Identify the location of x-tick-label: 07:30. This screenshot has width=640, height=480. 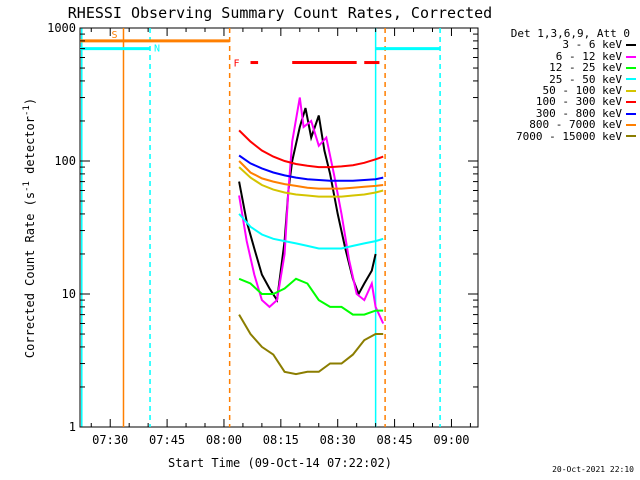
(110, 440).